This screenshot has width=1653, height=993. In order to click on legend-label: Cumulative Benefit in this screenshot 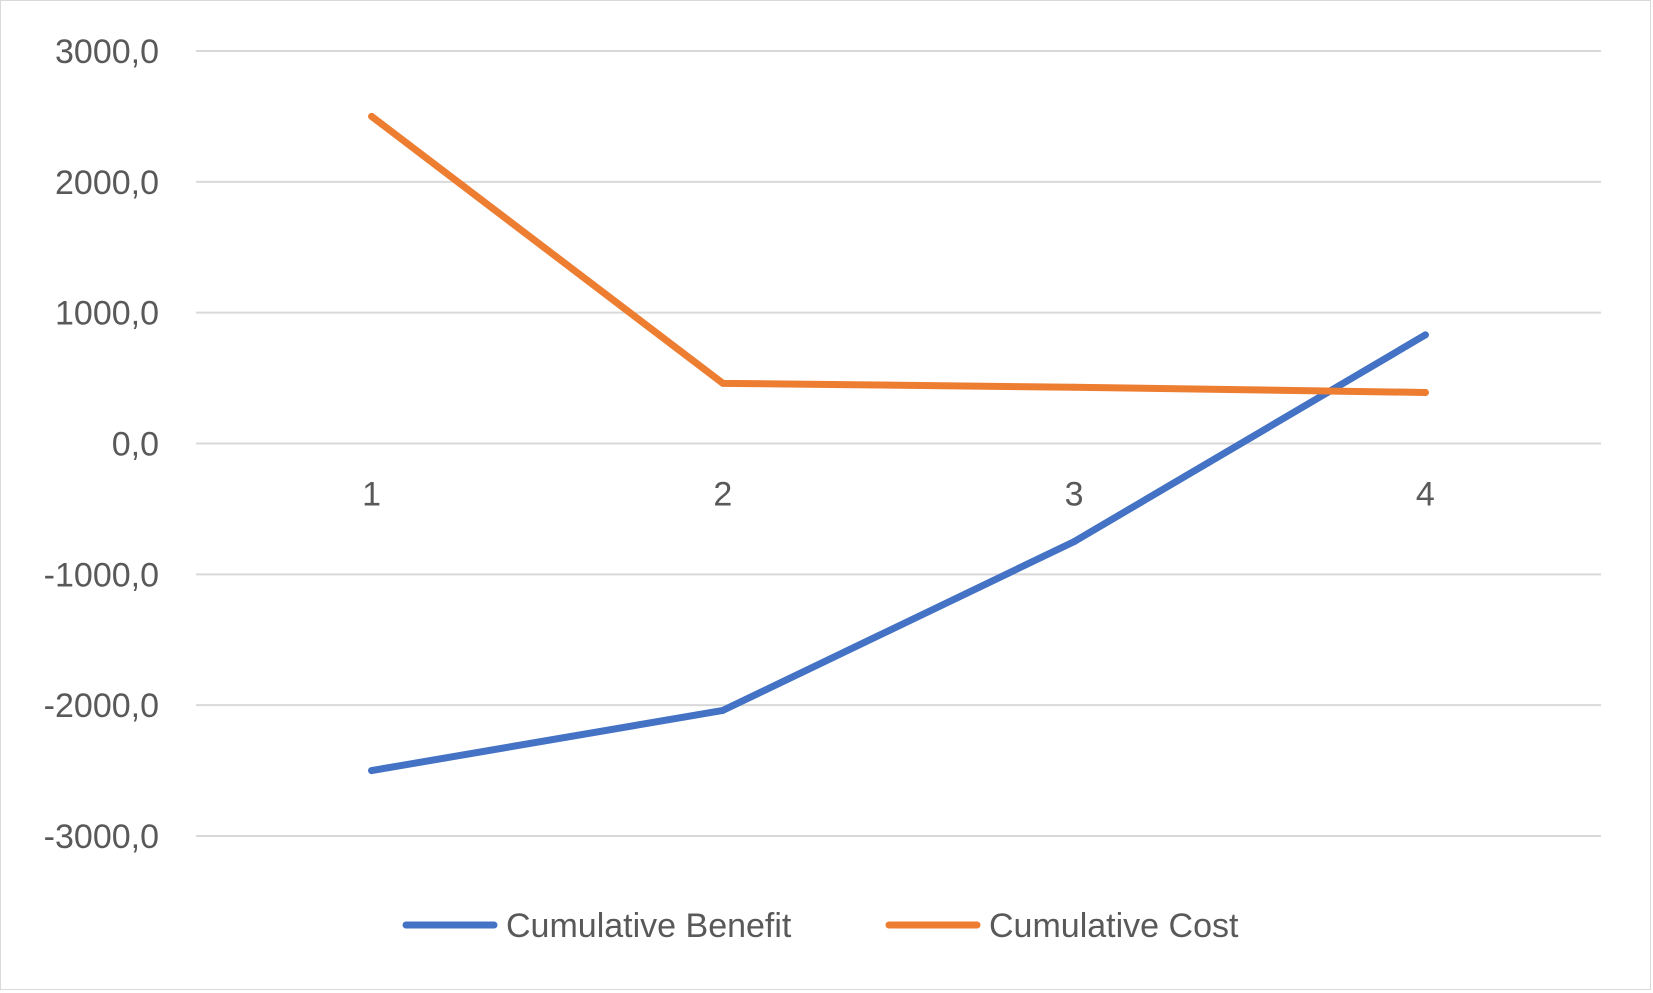, I will do `click(649, 926)`.